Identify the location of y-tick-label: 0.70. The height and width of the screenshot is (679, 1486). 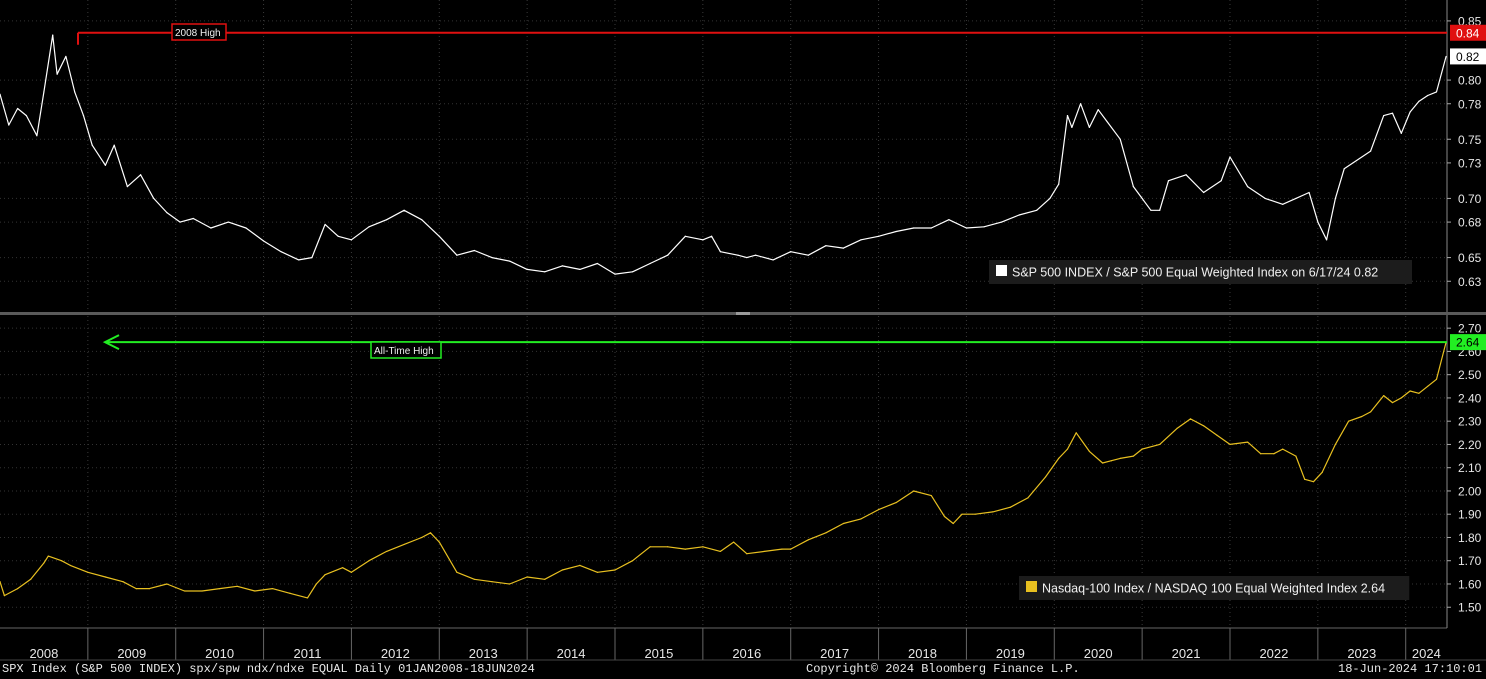
(1470, 199).